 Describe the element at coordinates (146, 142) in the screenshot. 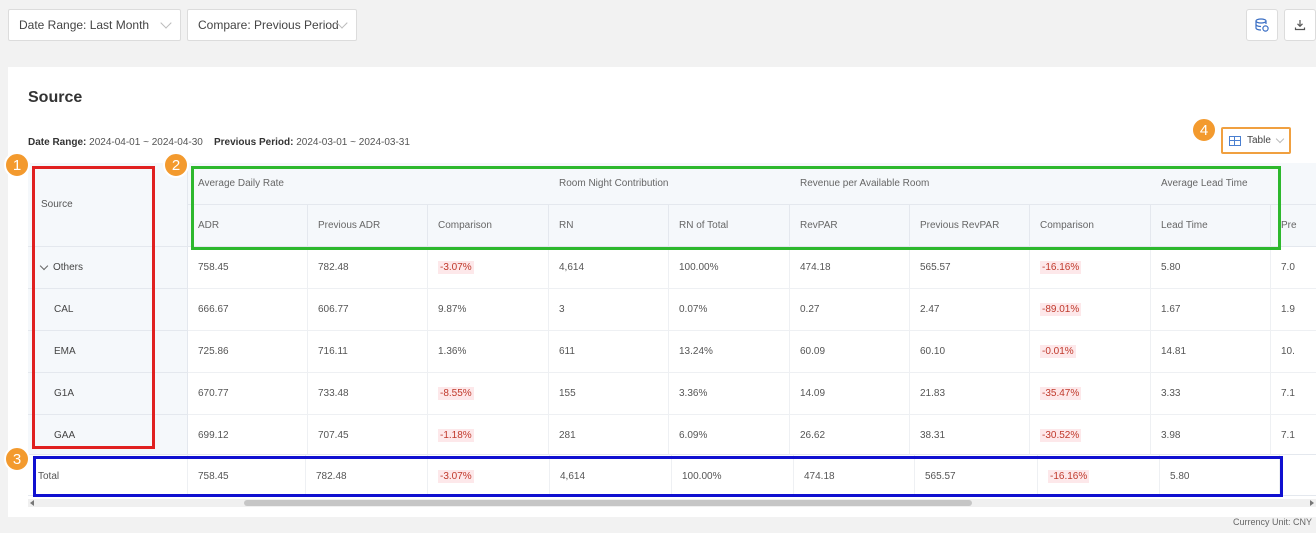

I see `date-range-meta-value: 2024-04-01 ~ 2024-04-30` at that location.